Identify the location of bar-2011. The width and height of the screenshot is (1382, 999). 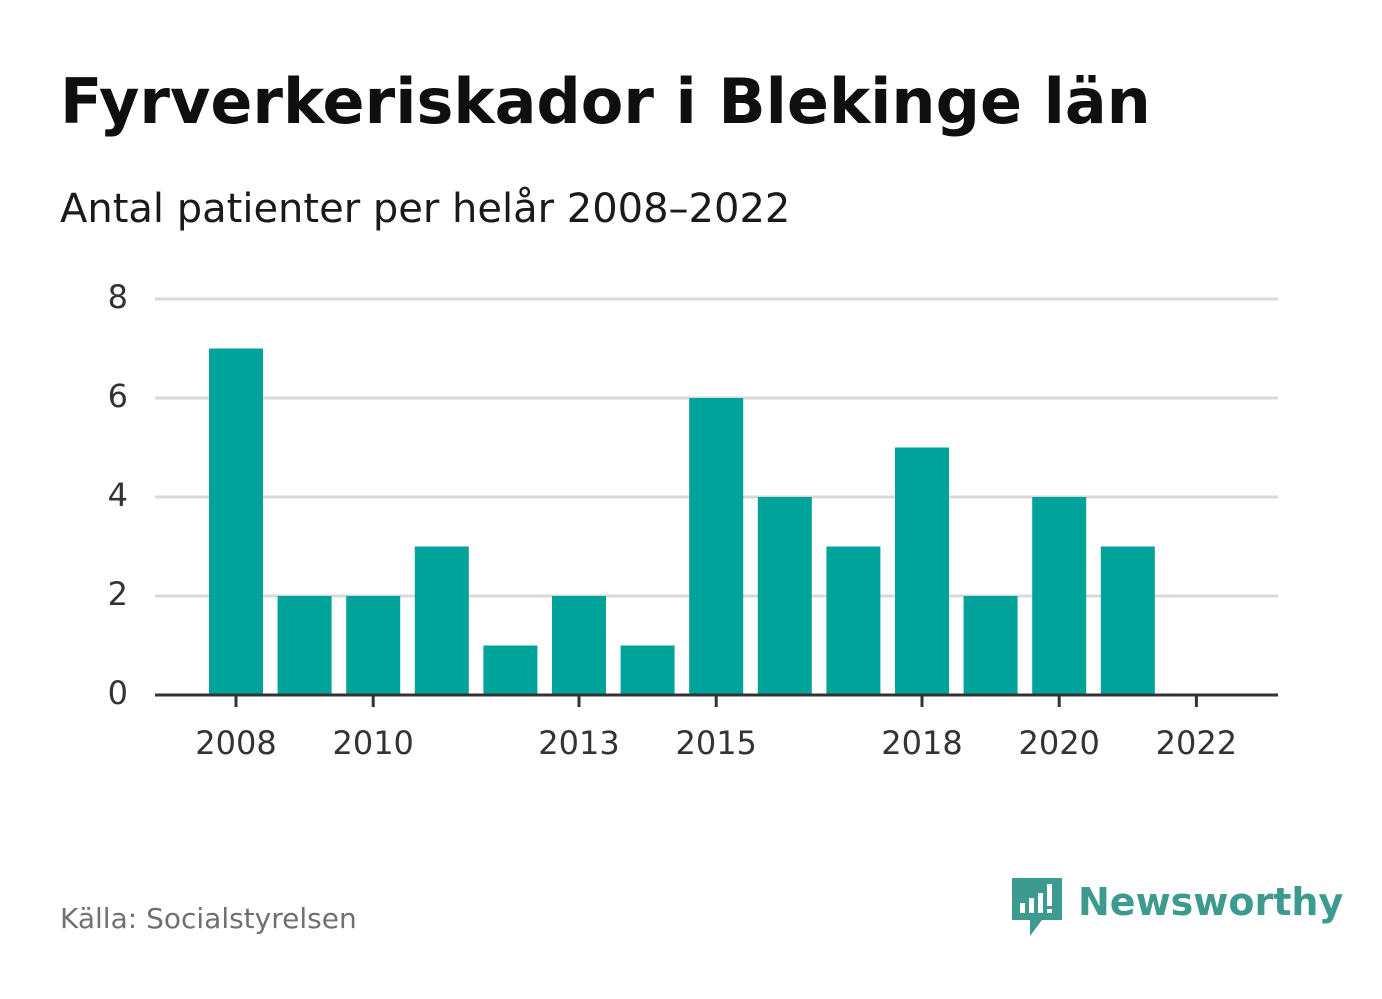
(441, 620).